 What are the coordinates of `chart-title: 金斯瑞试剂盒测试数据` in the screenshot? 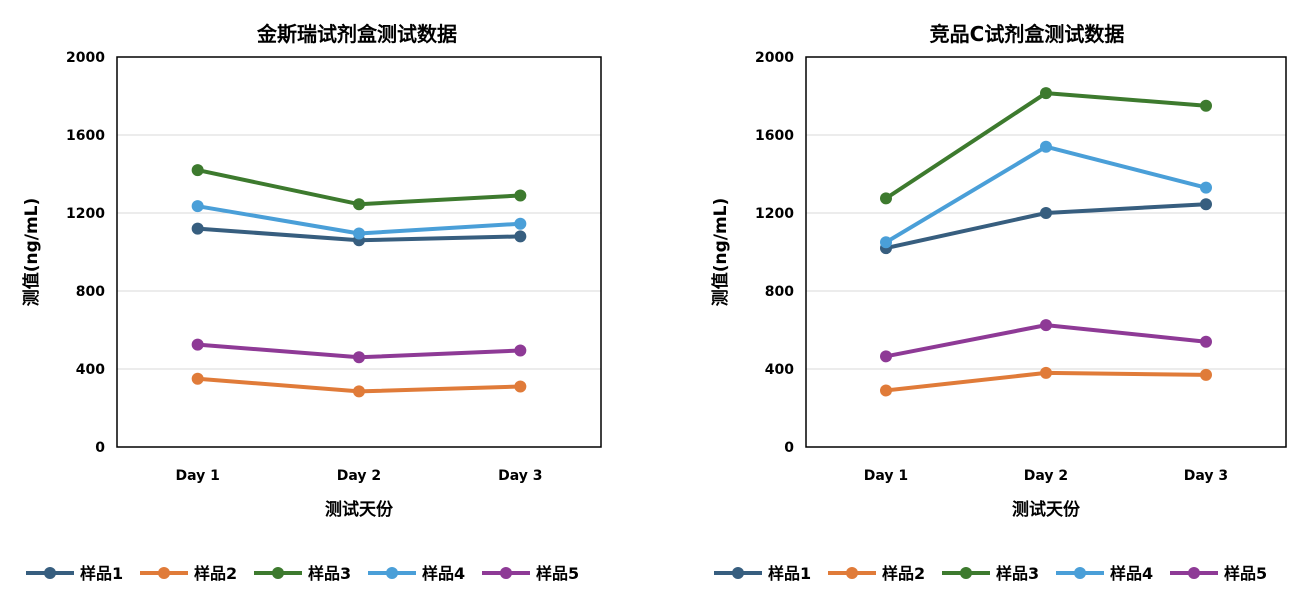 It's located at (356, 34).